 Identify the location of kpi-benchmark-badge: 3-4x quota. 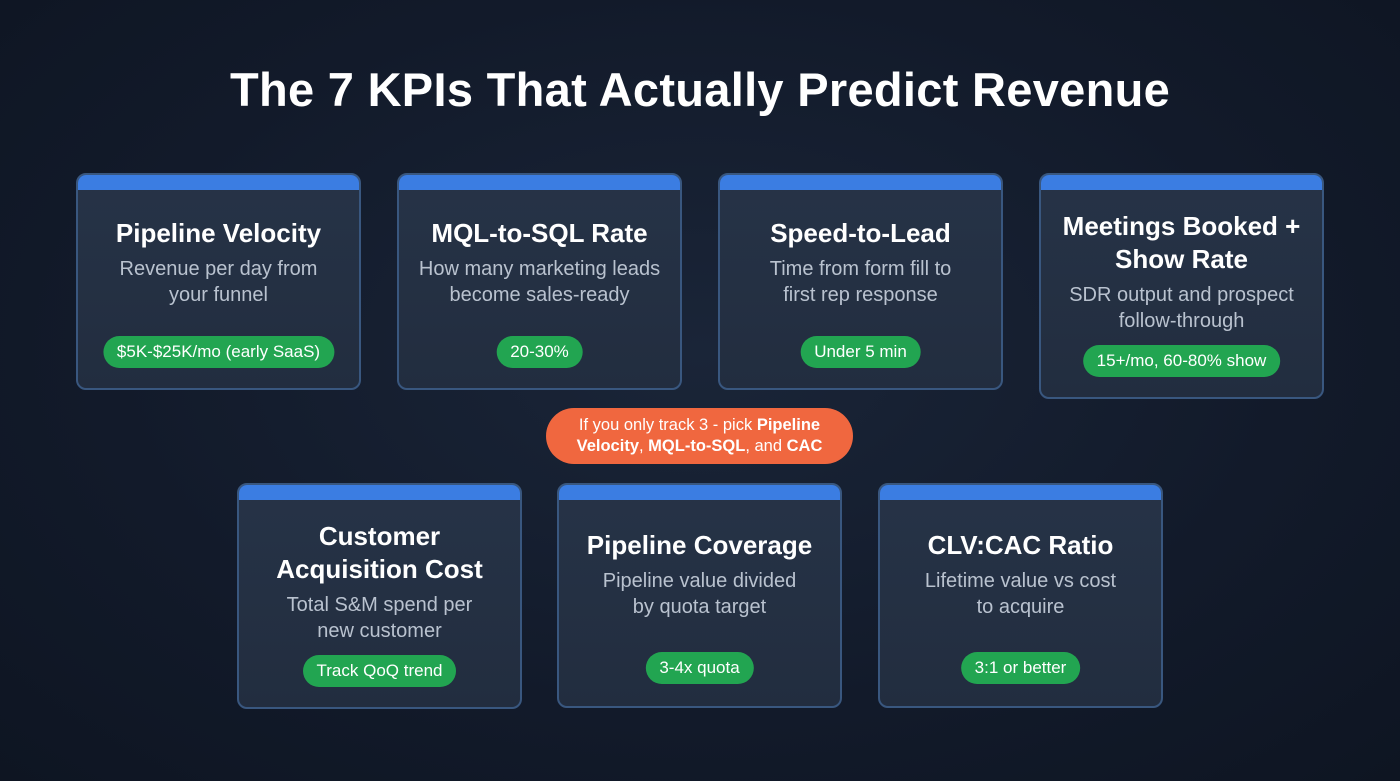
(699, 668).